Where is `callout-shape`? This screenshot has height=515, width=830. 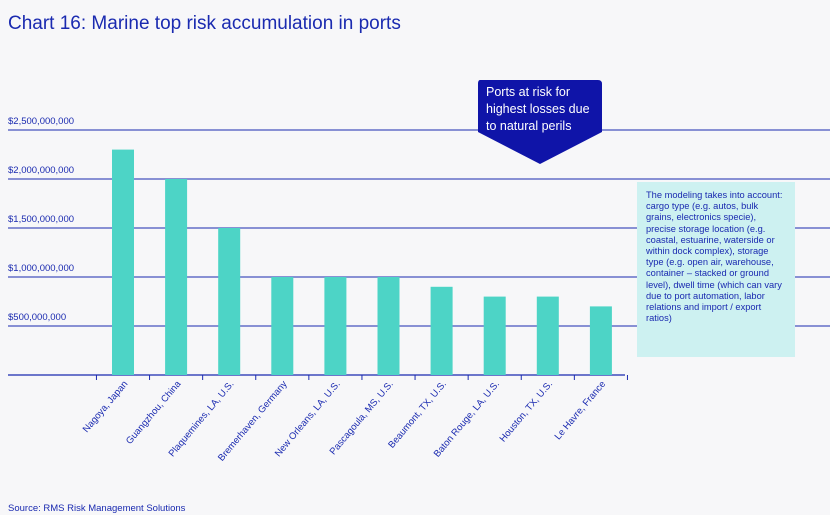
callout-shape is located at coordinates (540, 122).